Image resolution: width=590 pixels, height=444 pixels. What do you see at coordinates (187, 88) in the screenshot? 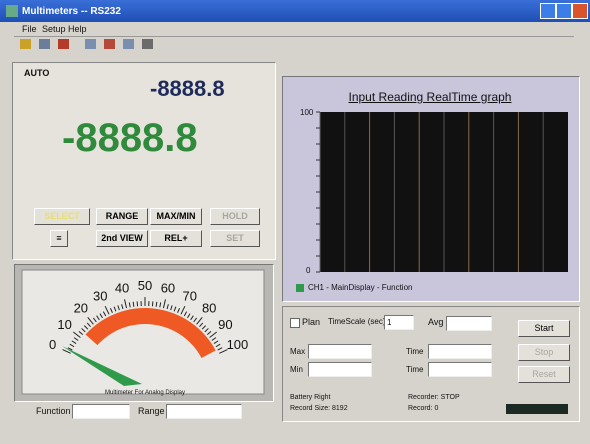
I see `secondary-reading: -8888.8` at bounding box center [187, 88].